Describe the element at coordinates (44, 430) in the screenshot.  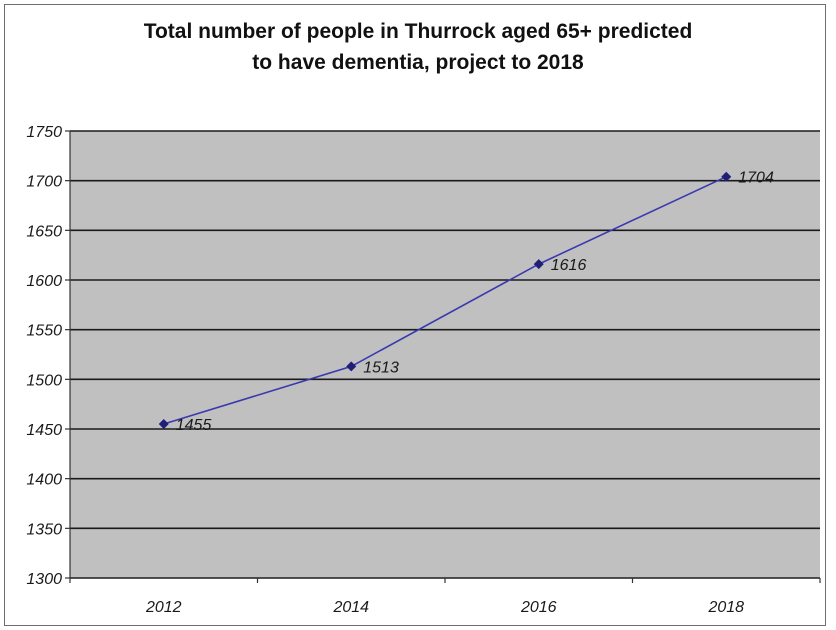
I see `y-tick-label: 1450` at that location.